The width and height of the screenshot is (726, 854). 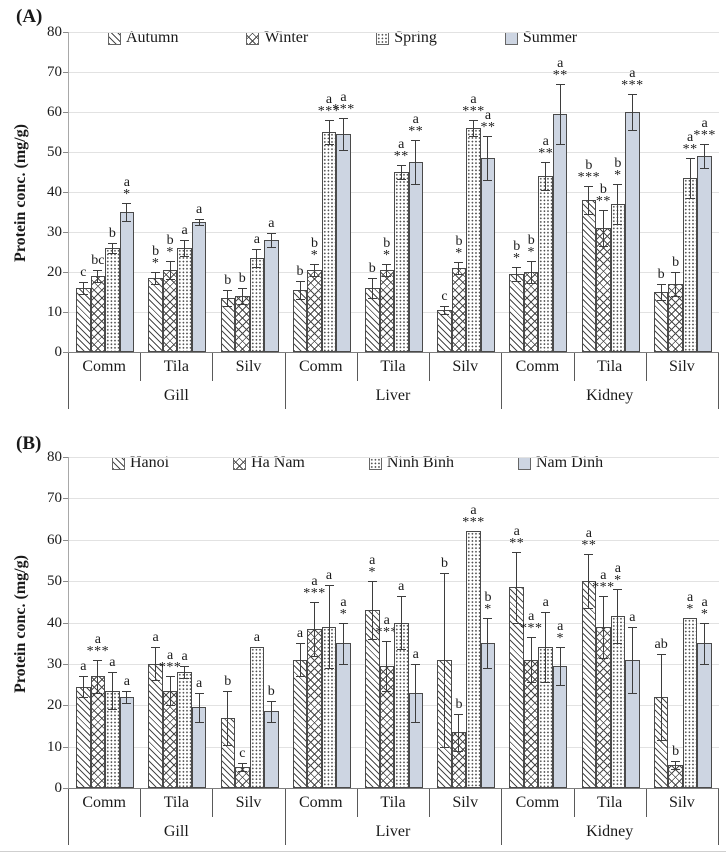 I want to click on bar-summer-liver-tila, so click(x=415, y=257).